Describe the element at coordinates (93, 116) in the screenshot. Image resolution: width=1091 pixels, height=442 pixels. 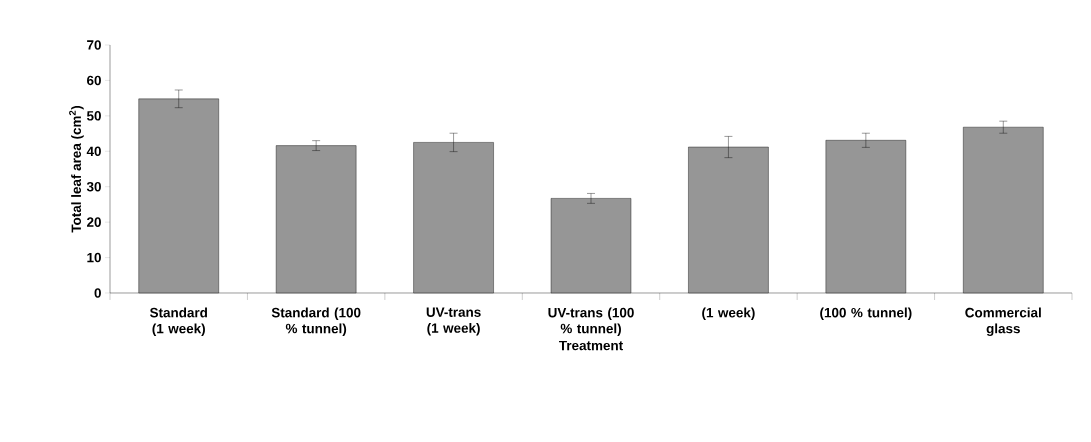
I see `y-tick-label: 50` at that location.